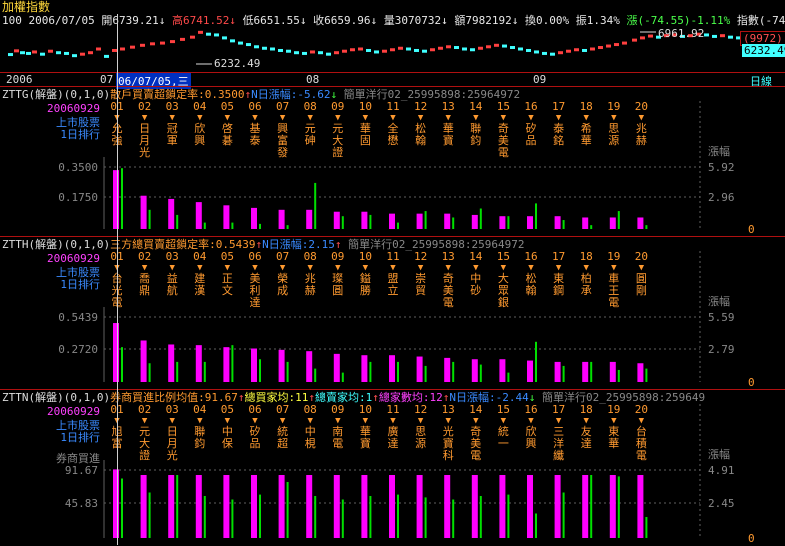 Image resolution: width=785 pixels, height=546 pixels. Describe the element at coordinates (614, 280) in the screenshot. I see `stock-column: 19 ▼ 車王電` at that location.